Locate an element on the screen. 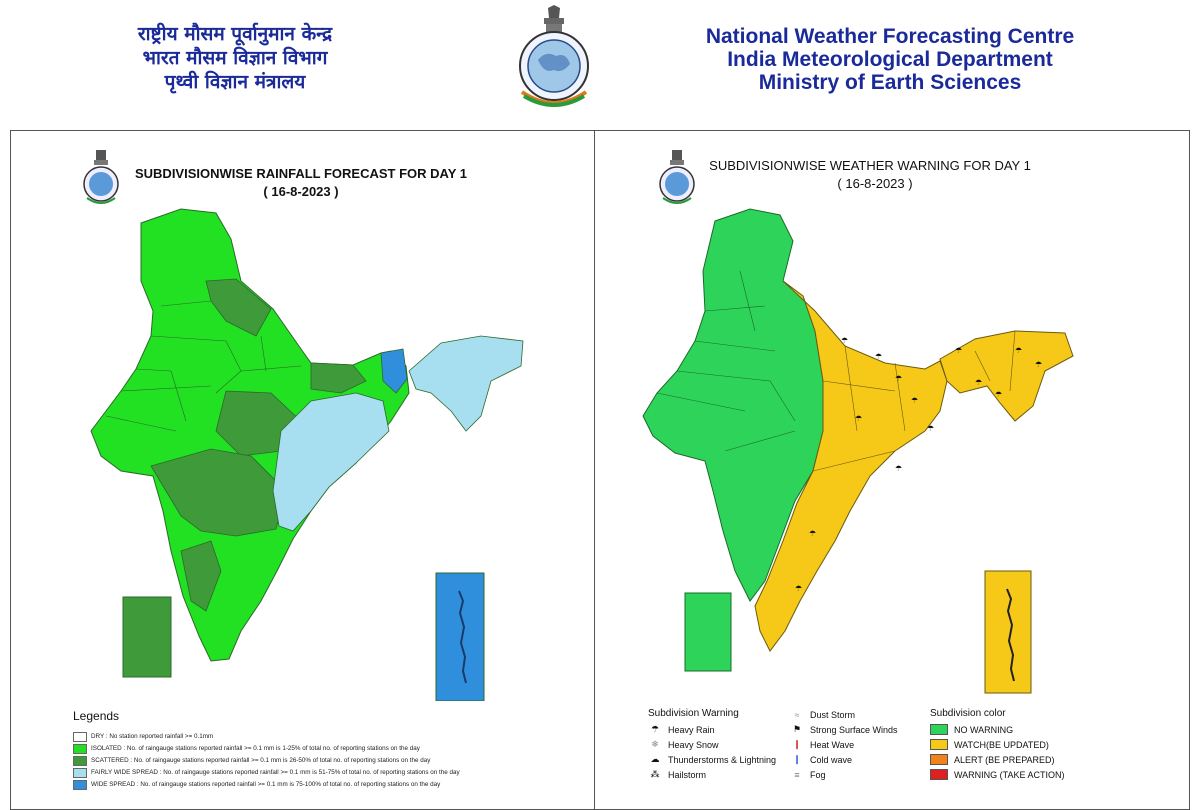 The image size is (1200, 810). region-maharashtra is located at coordinates (218, 492).